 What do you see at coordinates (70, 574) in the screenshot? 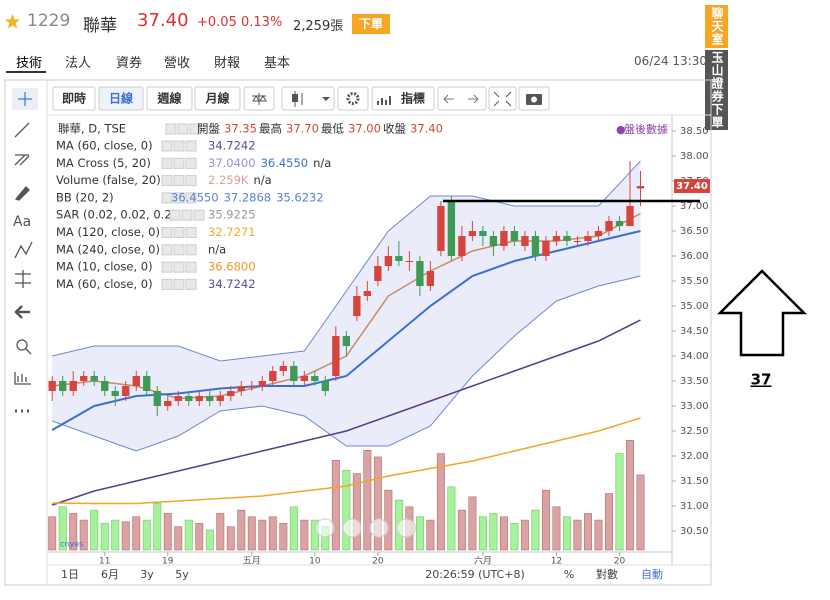
I see `bottom-button: 1日` at bounding box center [70, 574].